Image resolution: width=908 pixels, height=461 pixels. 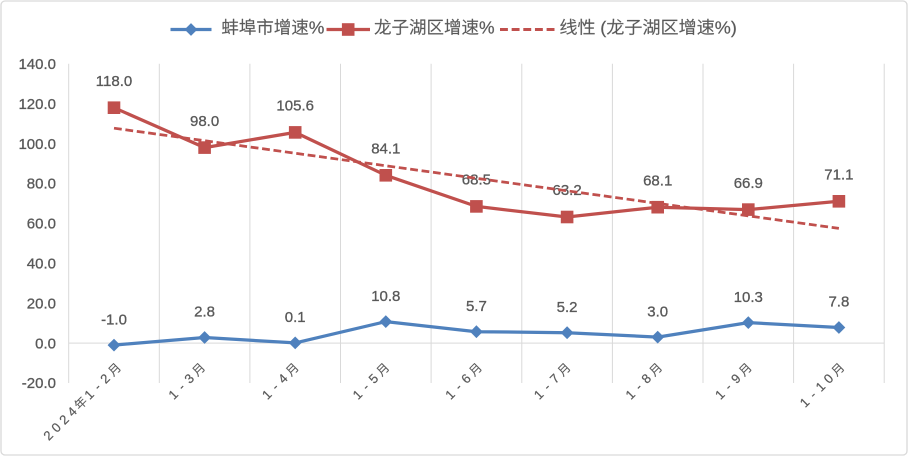 I want to click on svg-text: 7.8, so click(x=838, y=302).